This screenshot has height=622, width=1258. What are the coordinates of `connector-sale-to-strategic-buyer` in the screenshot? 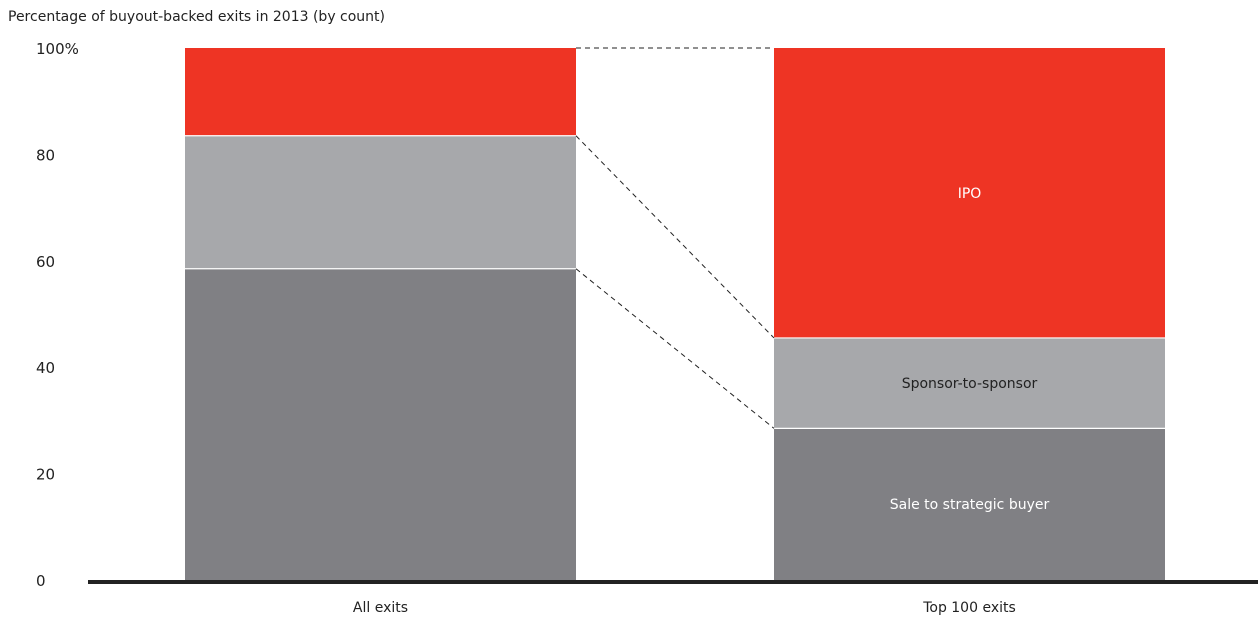 It's located at (675, 348).